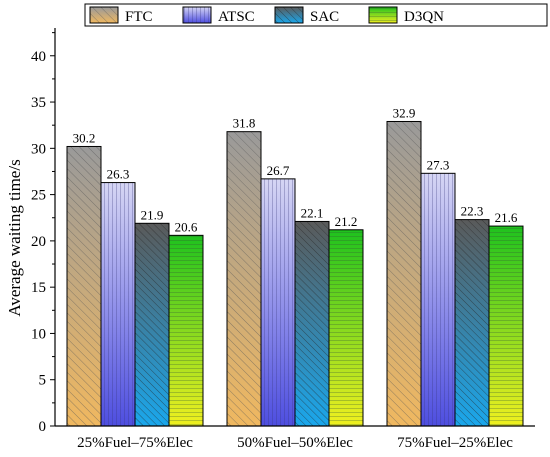  I want to click on data-label-ftc-3: 32.9, so click(404, 112).